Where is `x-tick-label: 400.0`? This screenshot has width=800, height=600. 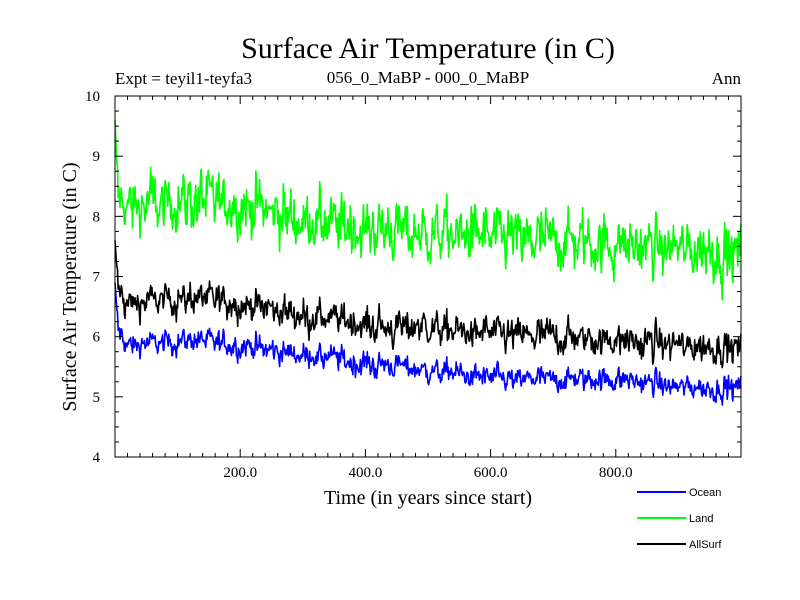
x-tick-label: 400.0 is located at coordinates (366, 473).